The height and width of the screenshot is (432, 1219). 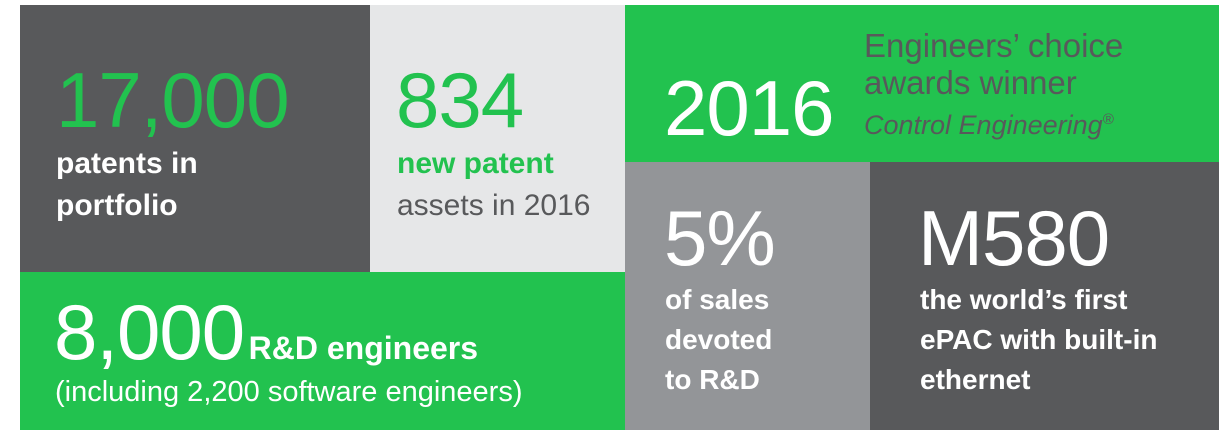 What do you see at coordinates (127, 163) in the screenshot?
I see `text-line: patents in` at bounding box center [127, 163].